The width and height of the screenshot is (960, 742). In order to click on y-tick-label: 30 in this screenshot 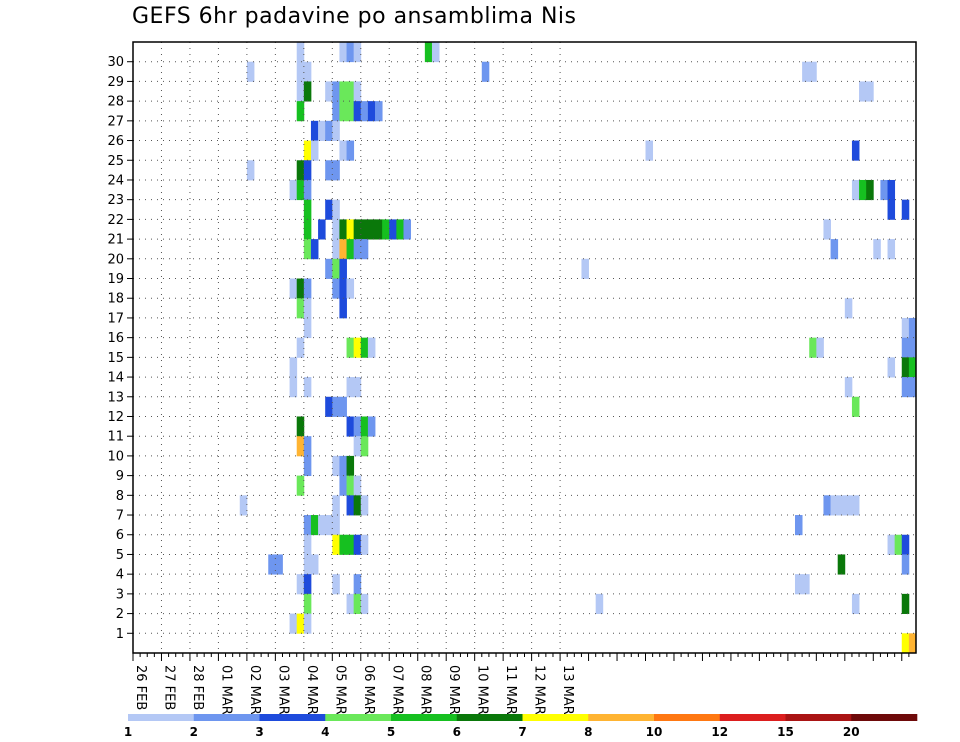, I will do `click(115, 62)`.